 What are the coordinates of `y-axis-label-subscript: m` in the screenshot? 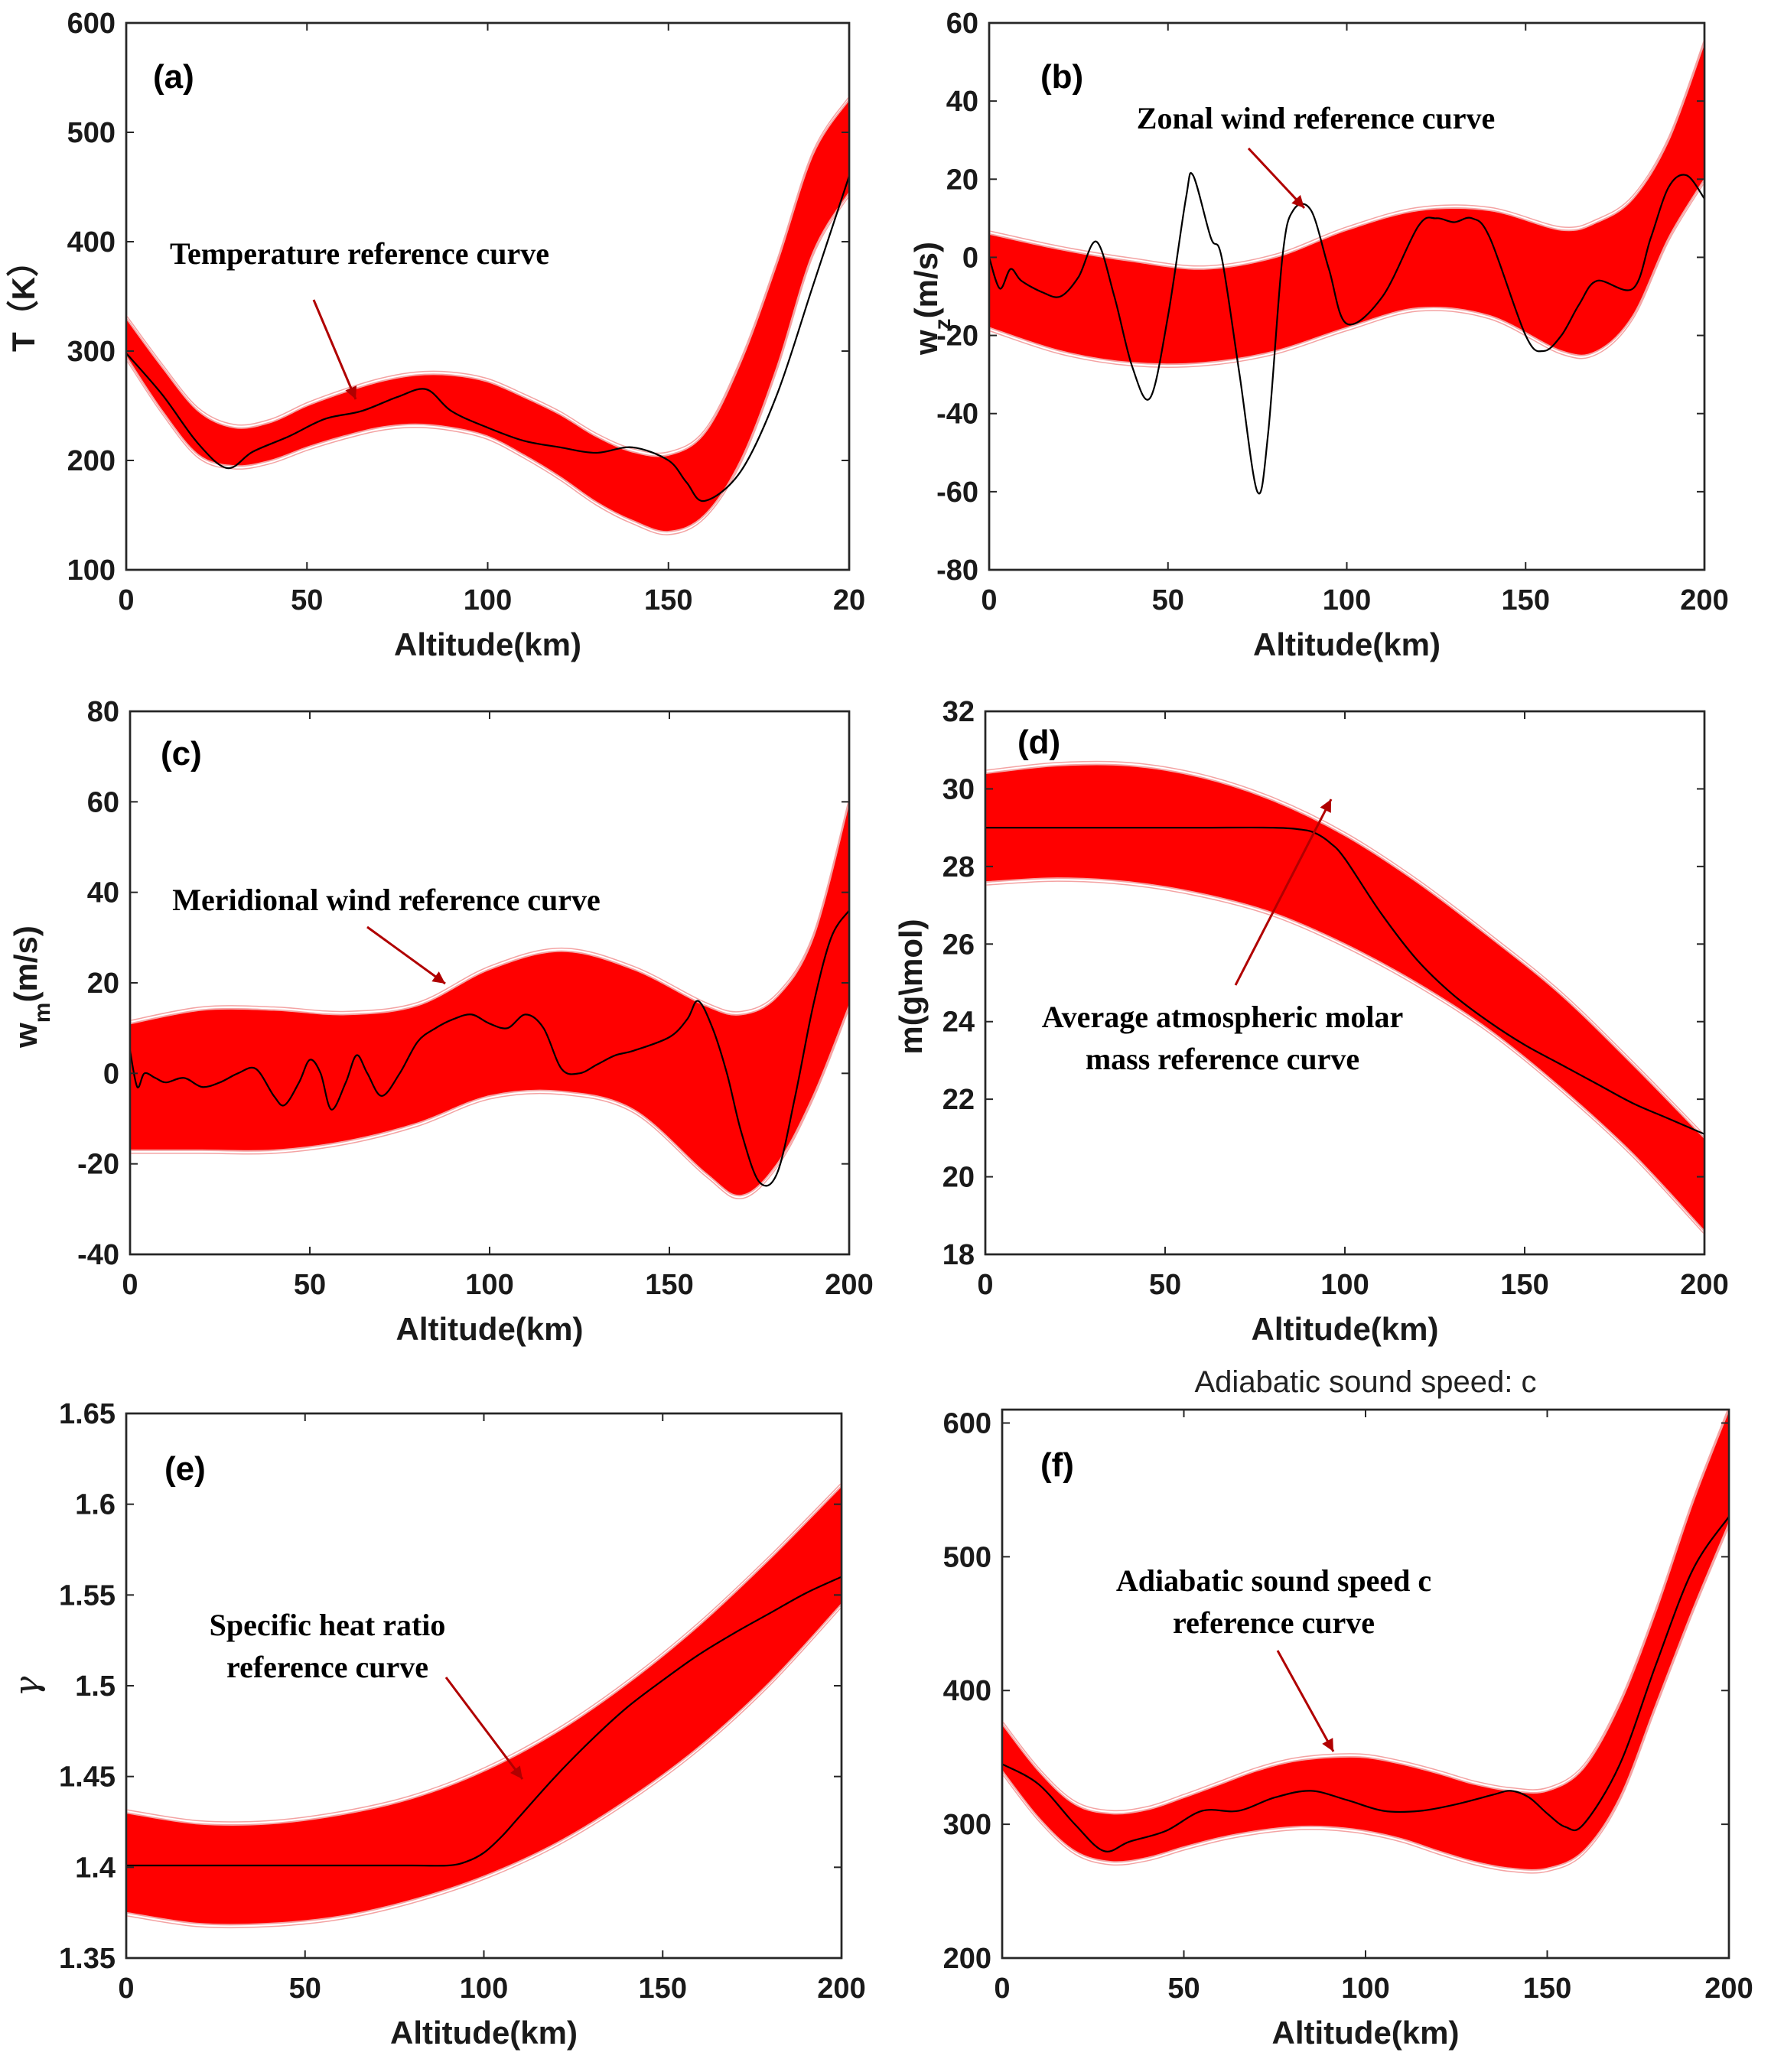 It's located at (42, 1013).